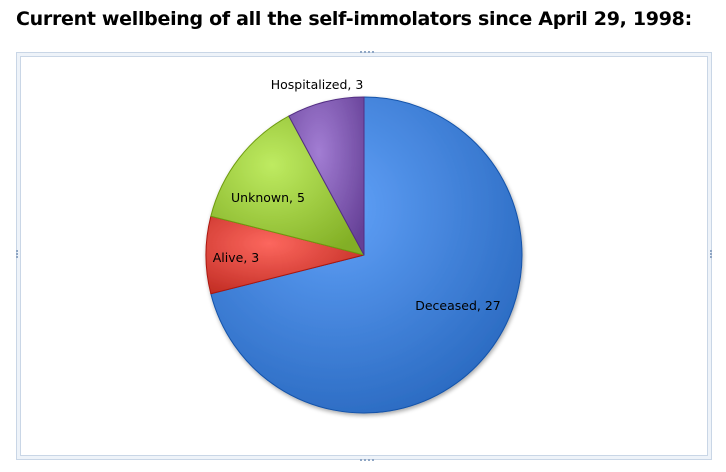 Image resolution: width=726 pixels, height=472 pixels. I want to click on slice-label-alive: Alive, 3, so click(236, 257).